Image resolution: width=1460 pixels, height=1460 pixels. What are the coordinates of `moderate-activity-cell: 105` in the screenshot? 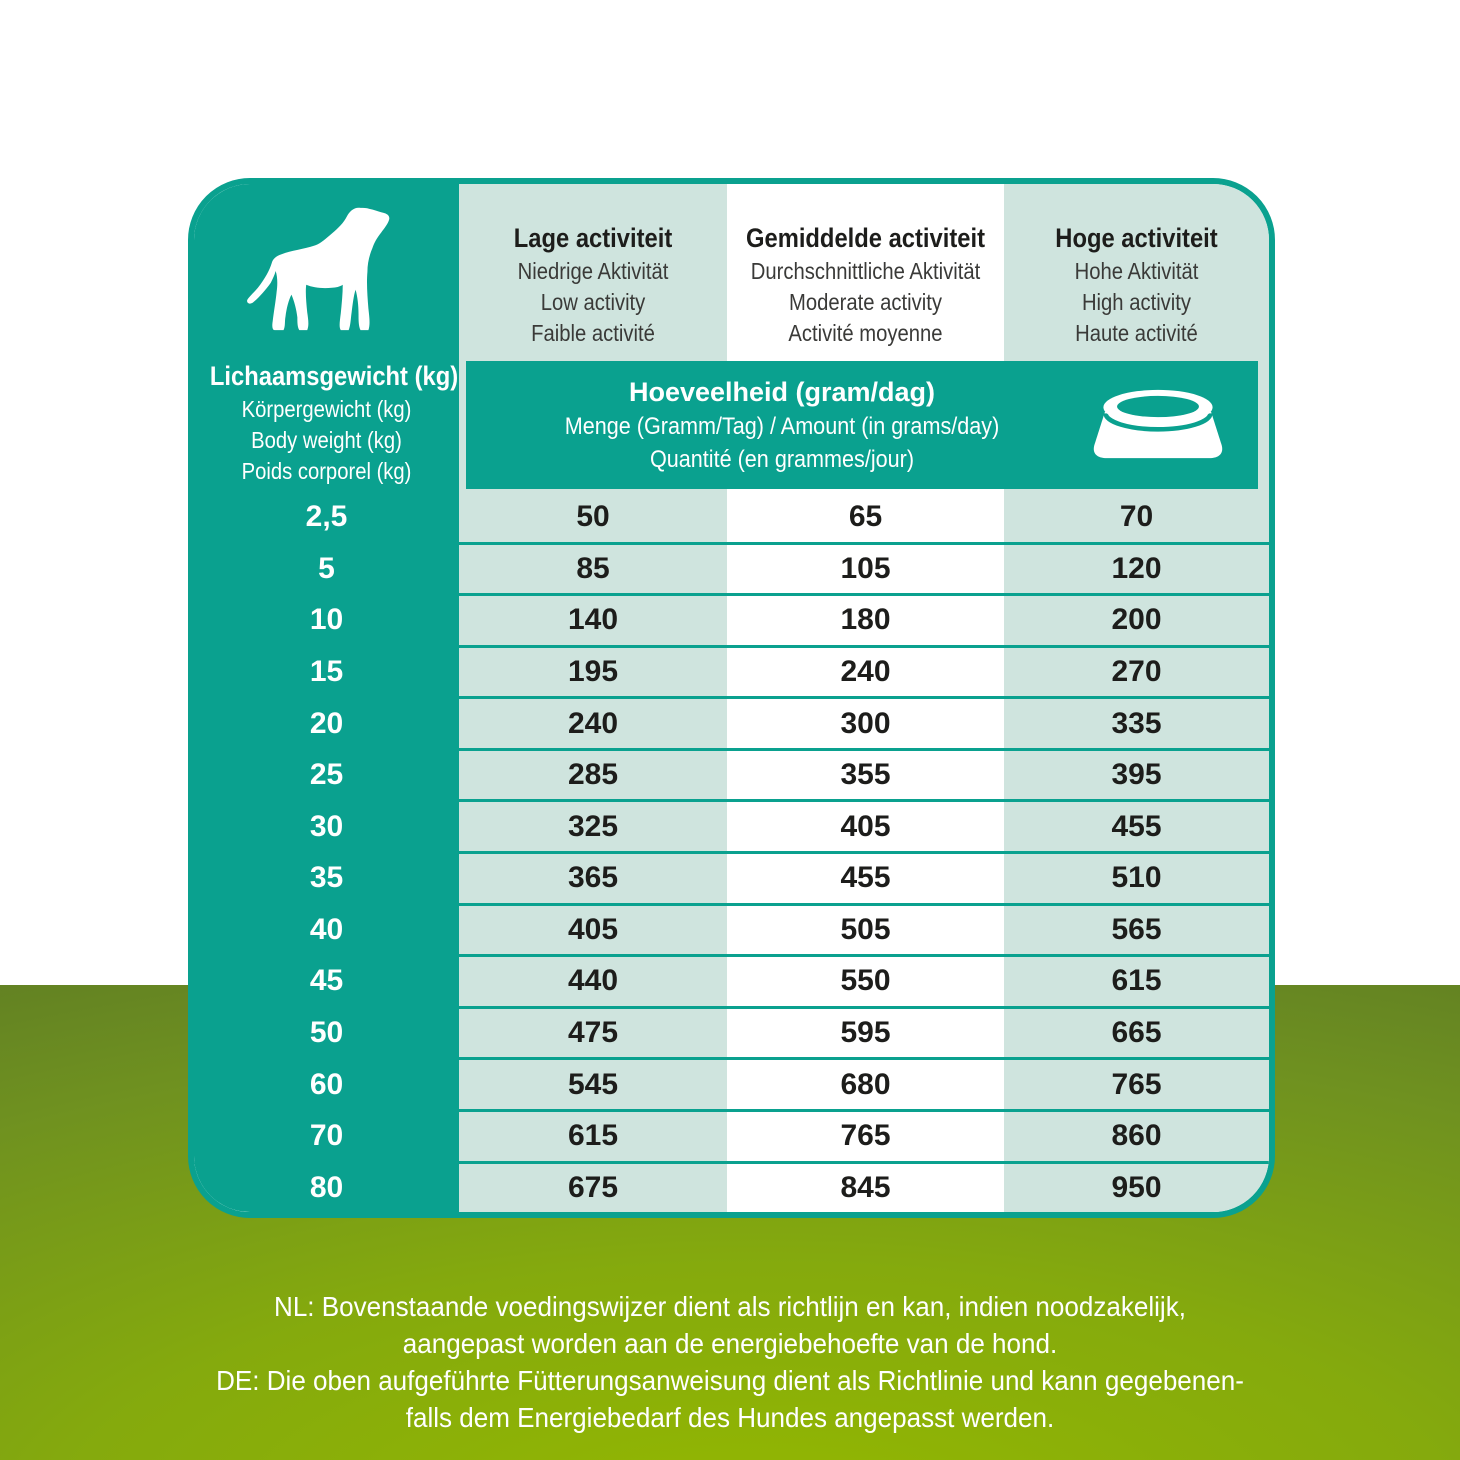 It's located at (865, 568).